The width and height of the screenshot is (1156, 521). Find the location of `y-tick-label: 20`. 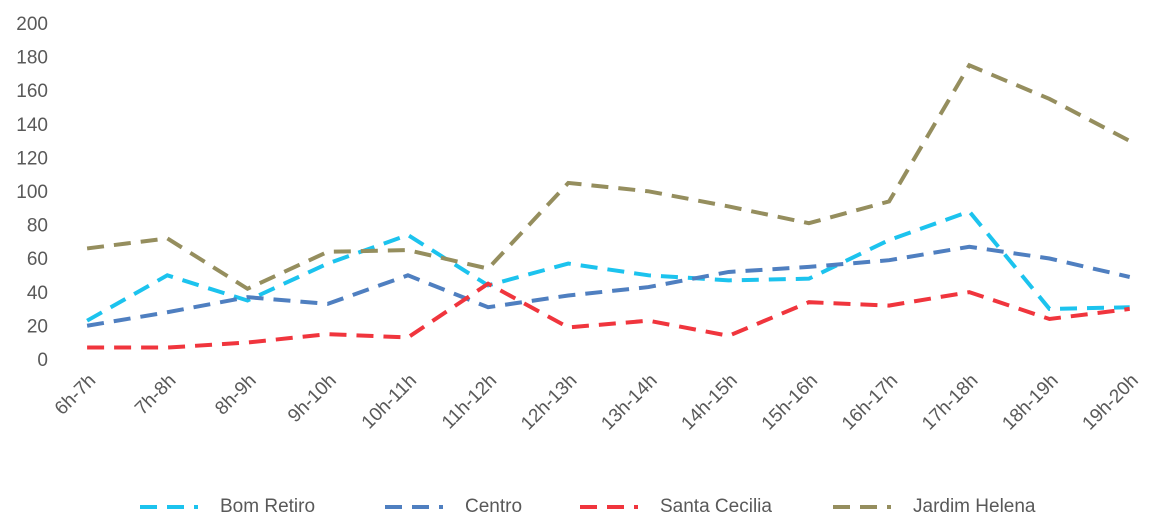

y-tick-label: 20 is located at coordinates (37, 326).